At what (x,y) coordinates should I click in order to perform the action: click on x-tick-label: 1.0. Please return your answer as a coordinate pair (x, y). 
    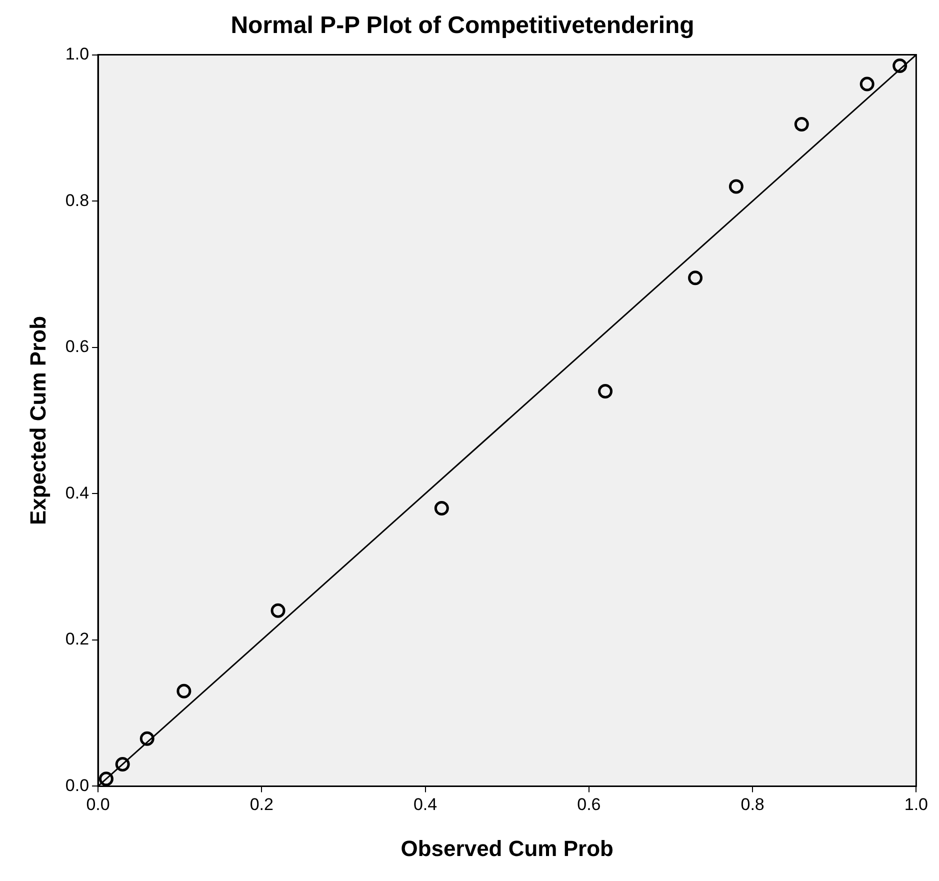
    Looking at the image, I should click on (916, 804).